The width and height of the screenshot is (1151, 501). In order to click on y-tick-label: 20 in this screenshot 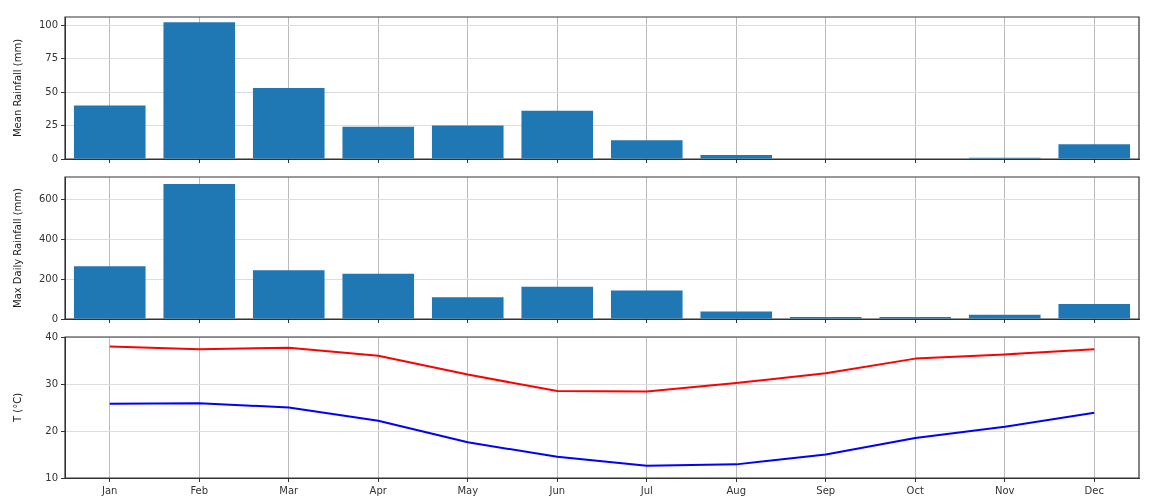, I will do `click(51, 430)`.